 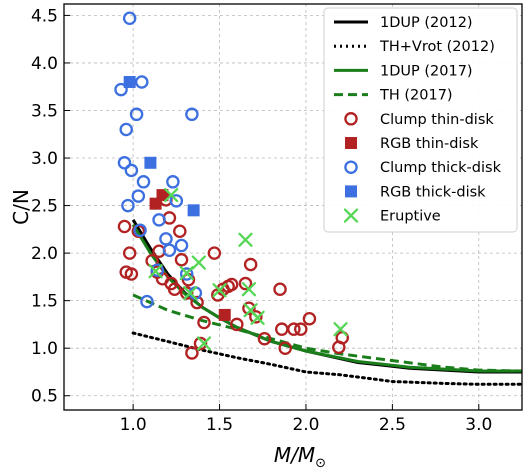 I want to click on legend-item: RGB thin-disk, so click(x=412, y=144).